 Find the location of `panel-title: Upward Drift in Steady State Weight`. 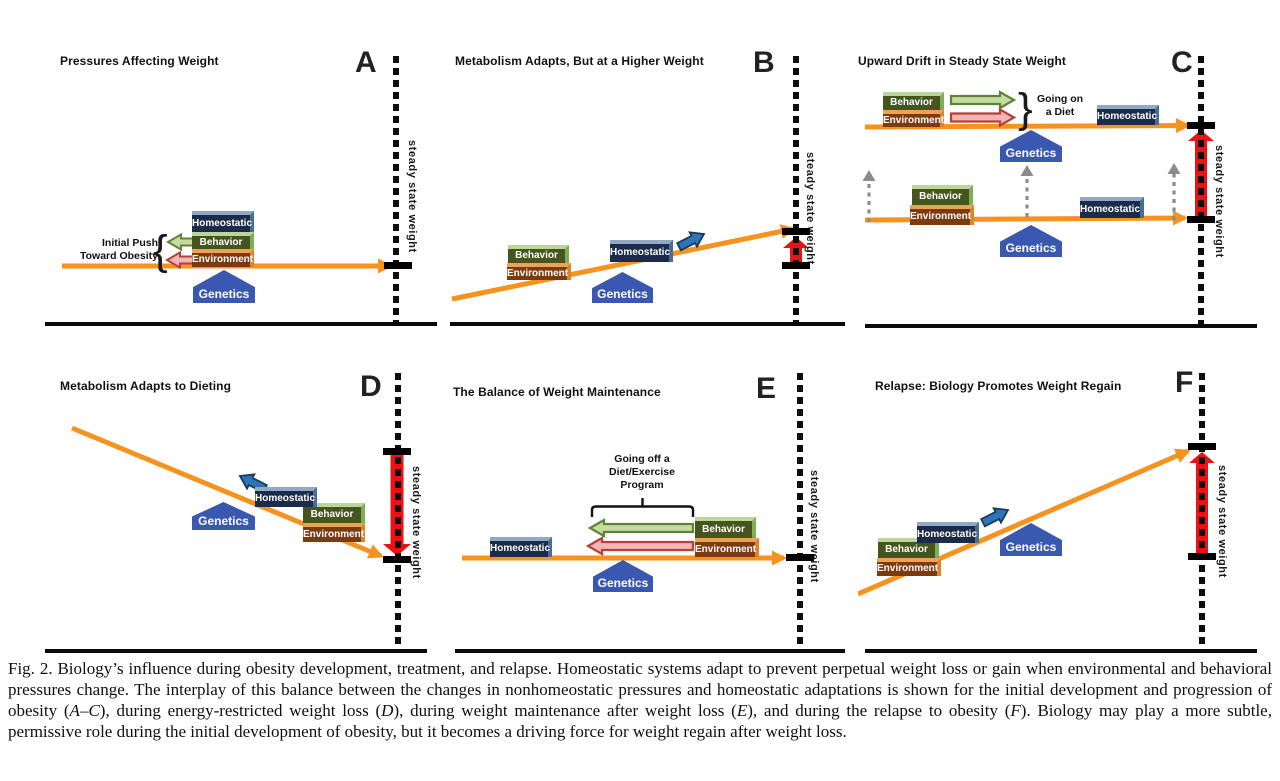

panel-title: Upward Drift in Steady State Weight is located at coordinates (962, 61).